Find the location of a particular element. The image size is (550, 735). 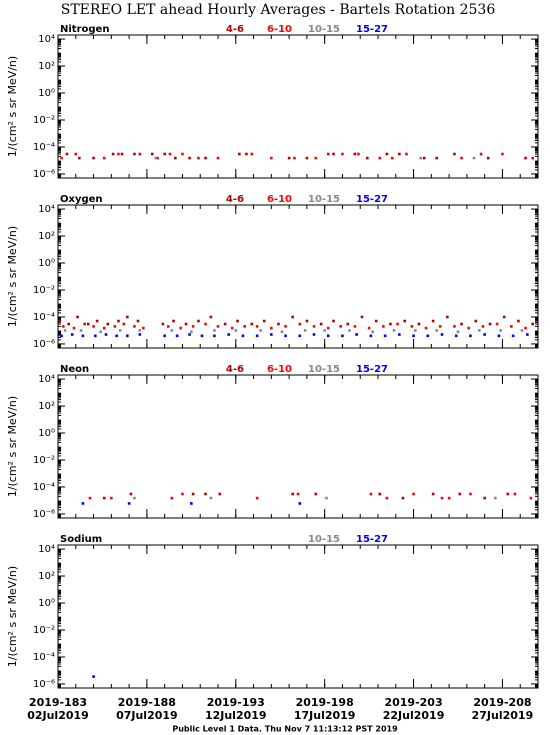

legend-entry: 15-27 is located at coordinates (372, 29).